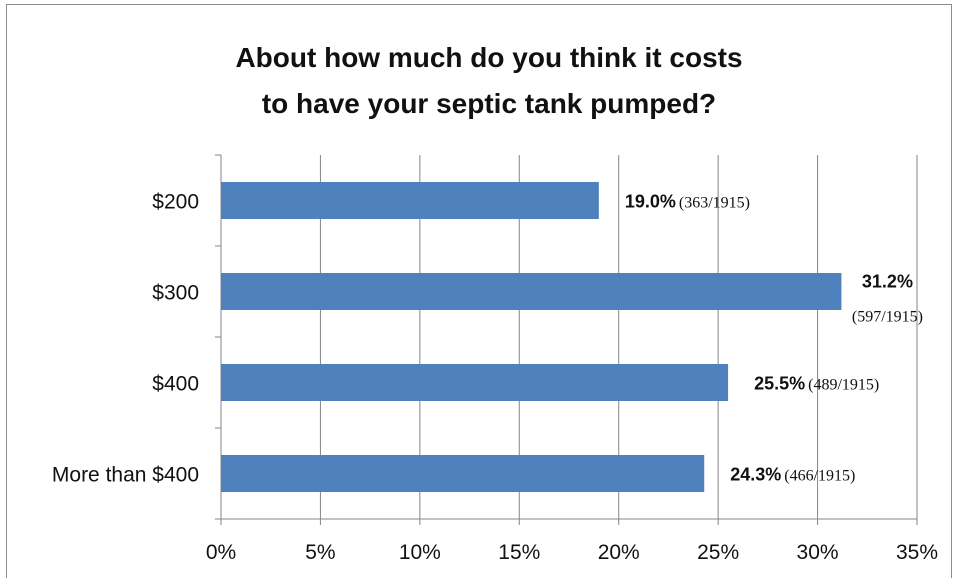 The width and height of the screenshot is (956, 579). I want to click on x-tick-labels: 0% 5% 10% 15% 20% 25% 30% 35%, so click(572, 552).